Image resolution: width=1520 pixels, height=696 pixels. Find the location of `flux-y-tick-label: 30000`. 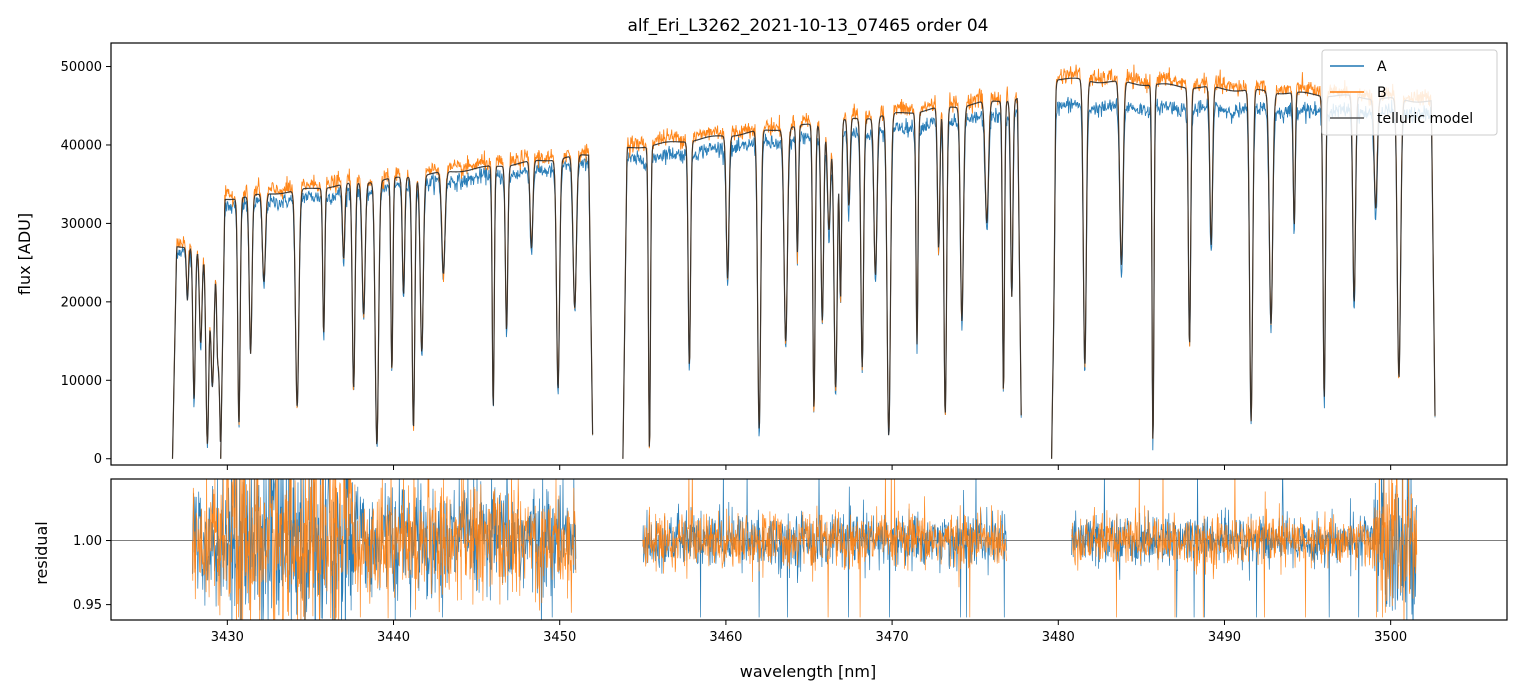

flux-y-tick-label: 30000 is located at coordinates (81, 224).